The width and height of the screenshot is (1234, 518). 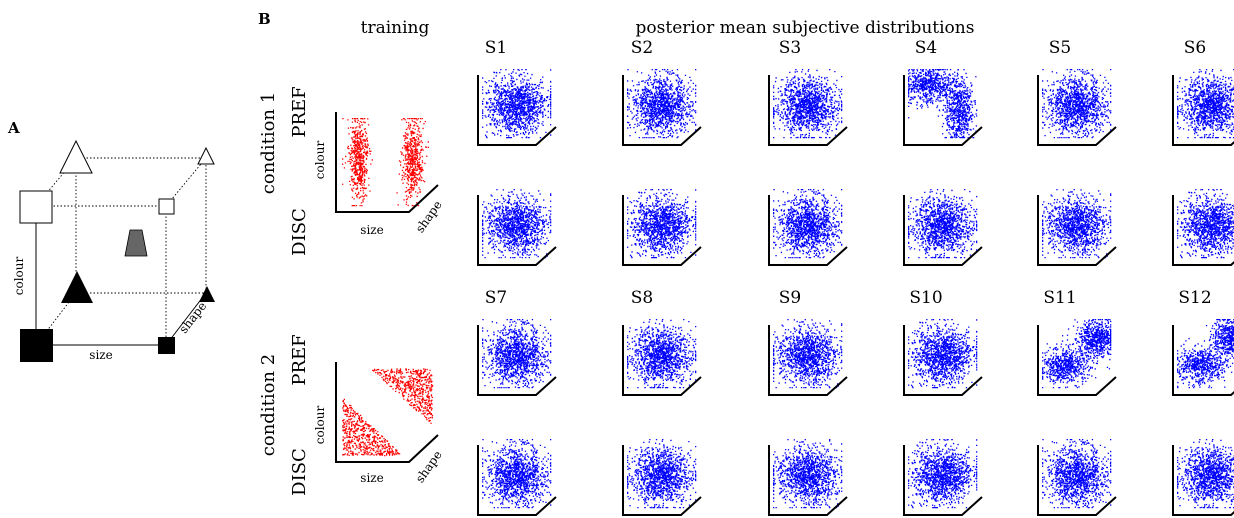 I want to click on posterior-s12-disc, so click(x=1203, y=477).